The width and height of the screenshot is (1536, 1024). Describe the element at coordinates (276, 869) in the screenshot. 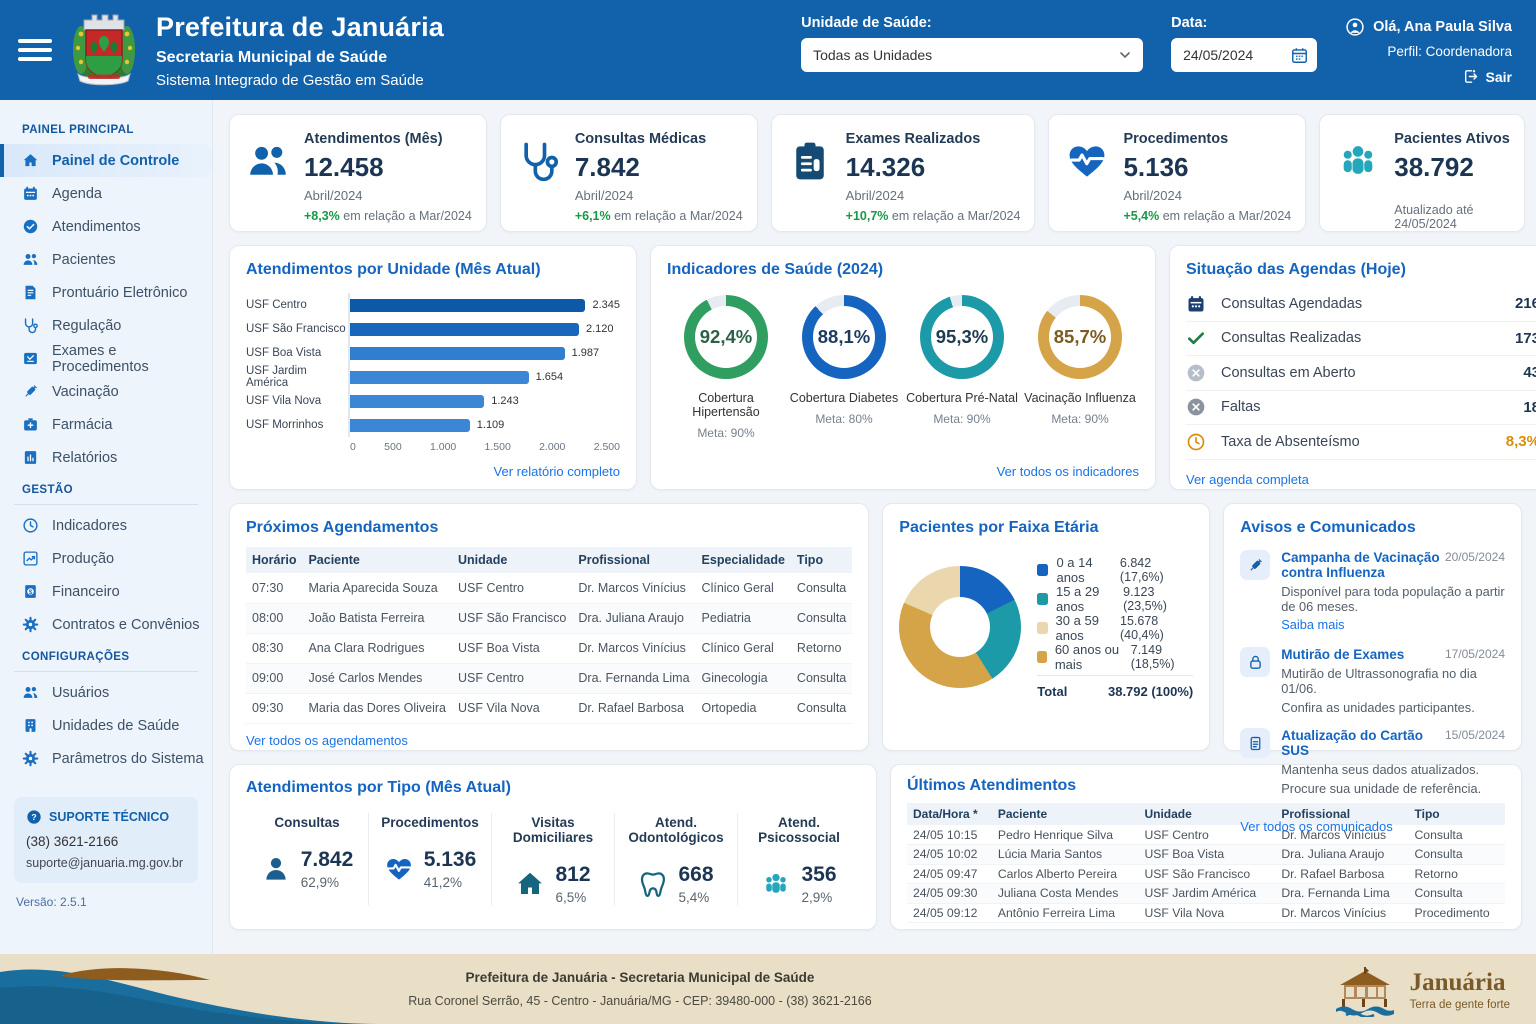

I see `person-icon` at that location.